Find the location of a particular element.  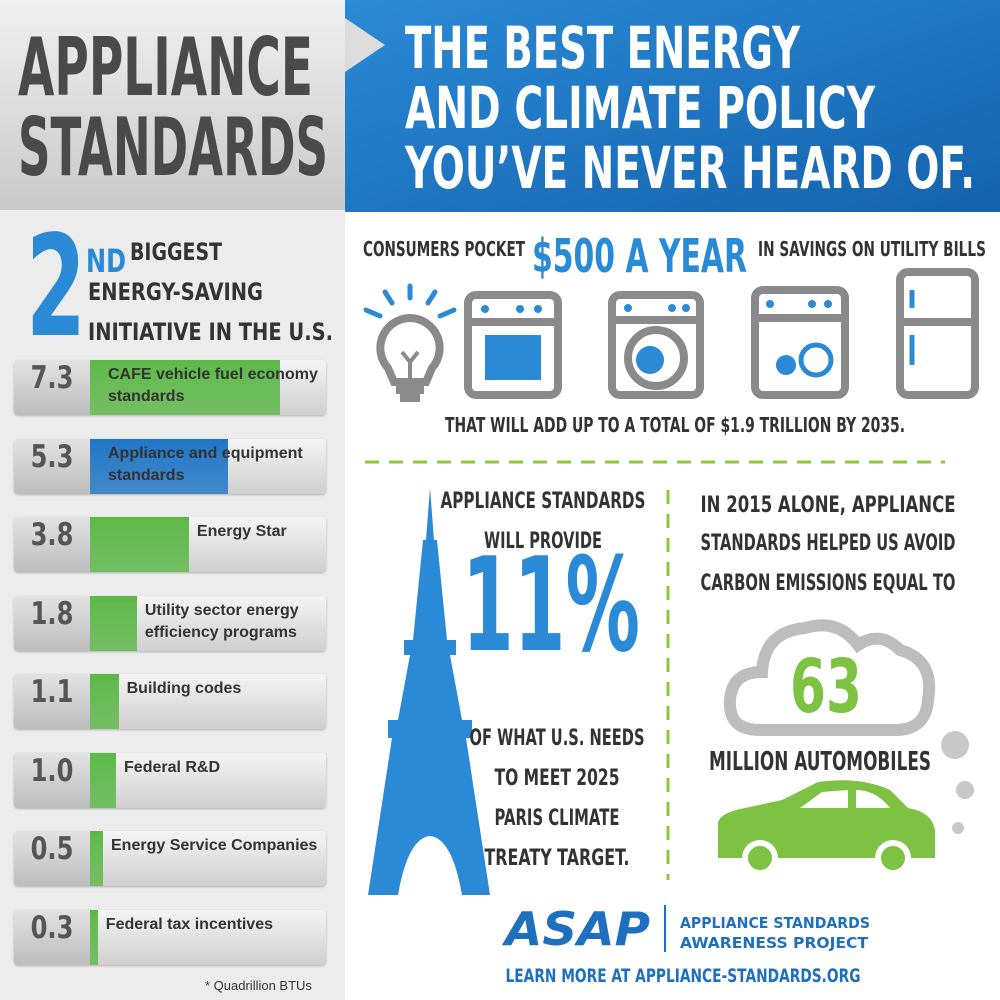

car is located at coordinates (826, 828).